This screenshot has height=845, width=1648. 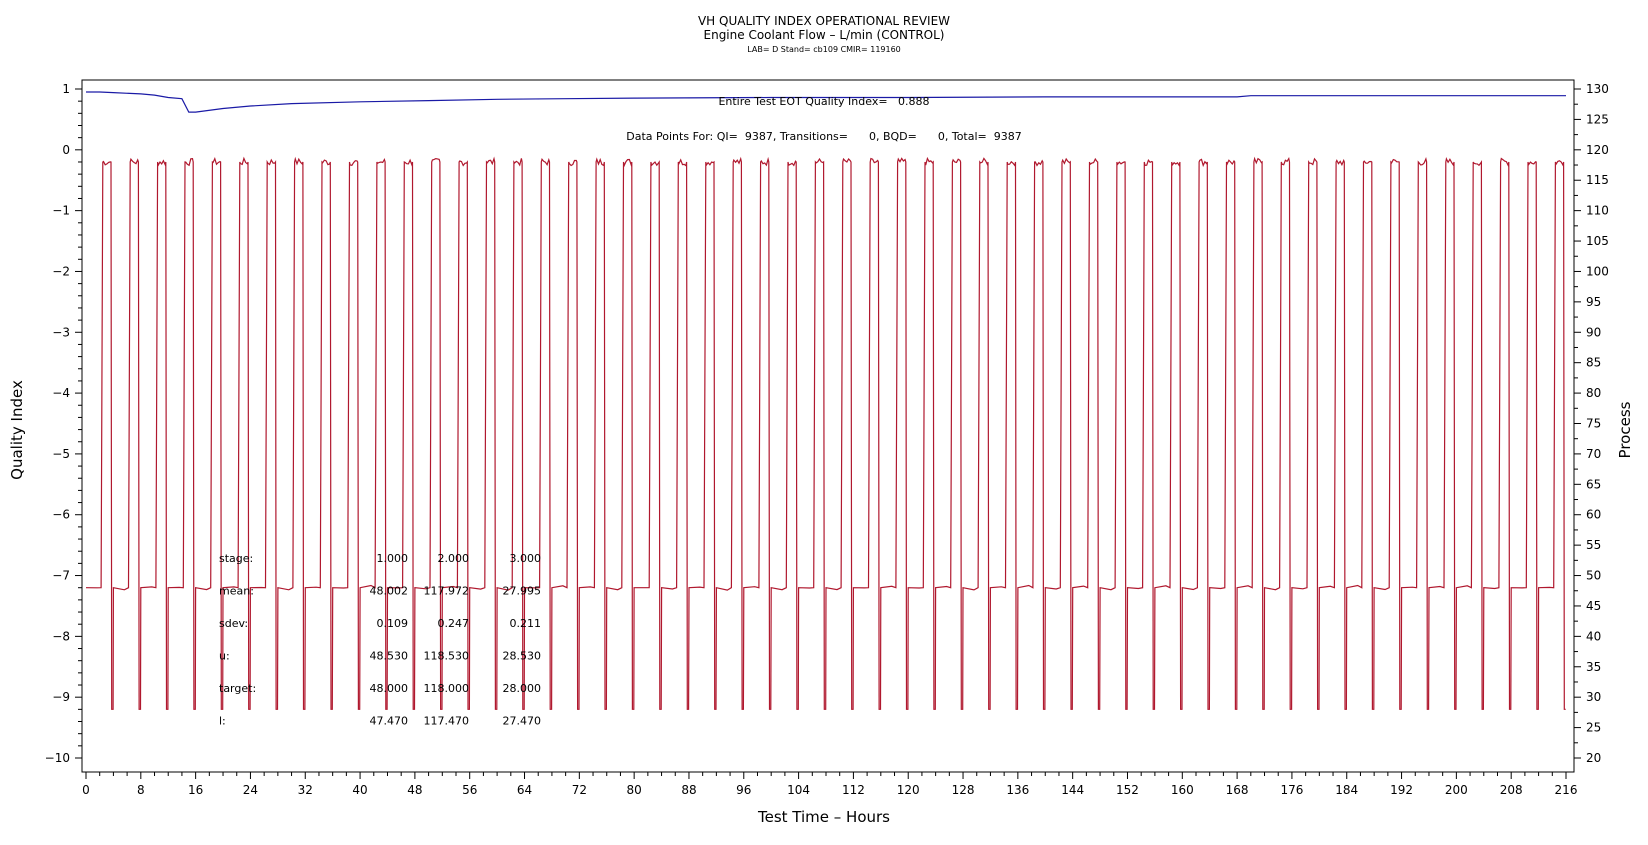 I want to click on stats-value: 0.247, so click(x=454, y=623).